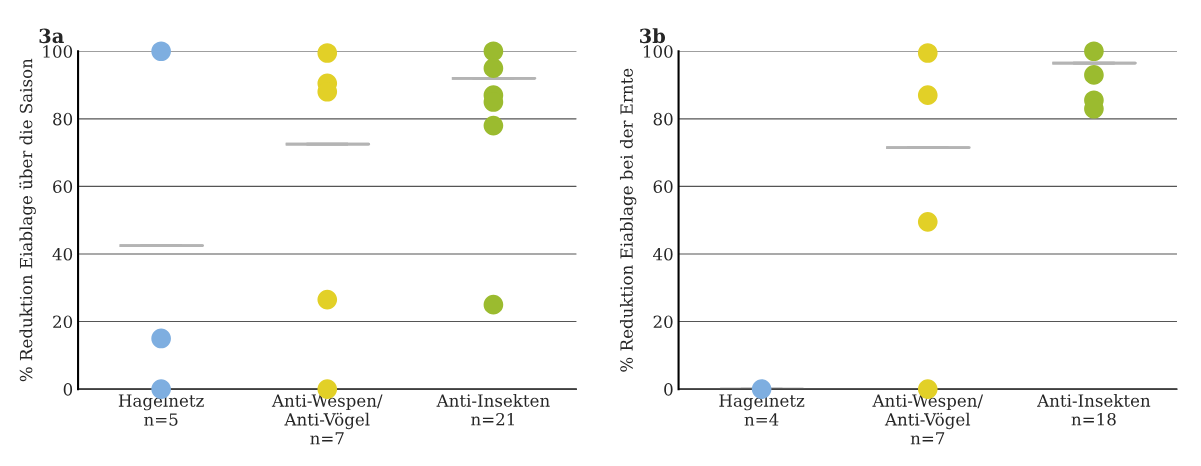  What do you see at coordinates (27, 220) in the screenshot?
I see `y-axis-title: % Reduktion Eiablage über die Saison` at bounding box center [27, 220].